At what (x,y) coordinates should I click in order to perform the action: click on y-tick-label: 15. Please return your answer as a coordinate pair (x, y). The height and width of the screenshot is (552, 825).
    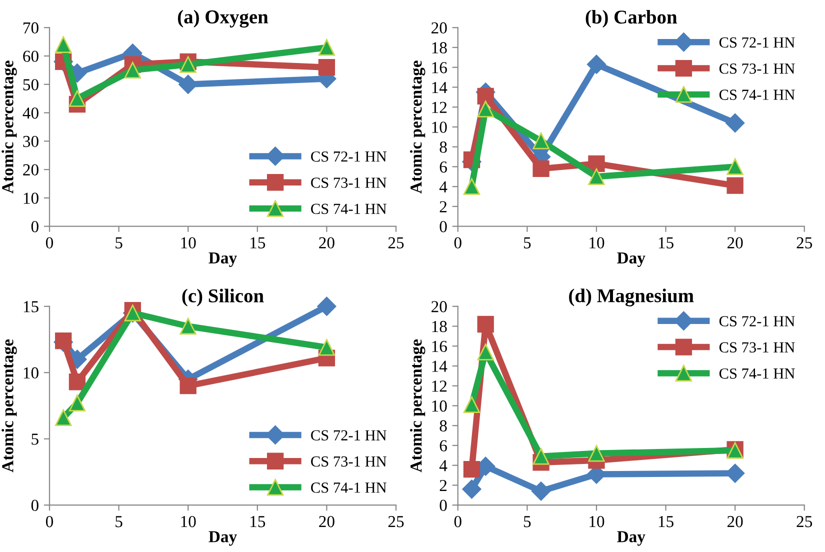
    Looking at the image, I should click on (31, 306).